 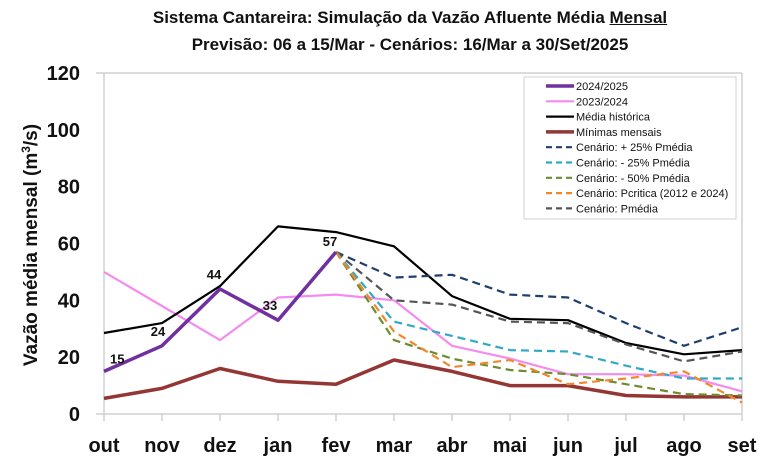 I want to click on x-tick-label: abr, so click(x=451, y=446).